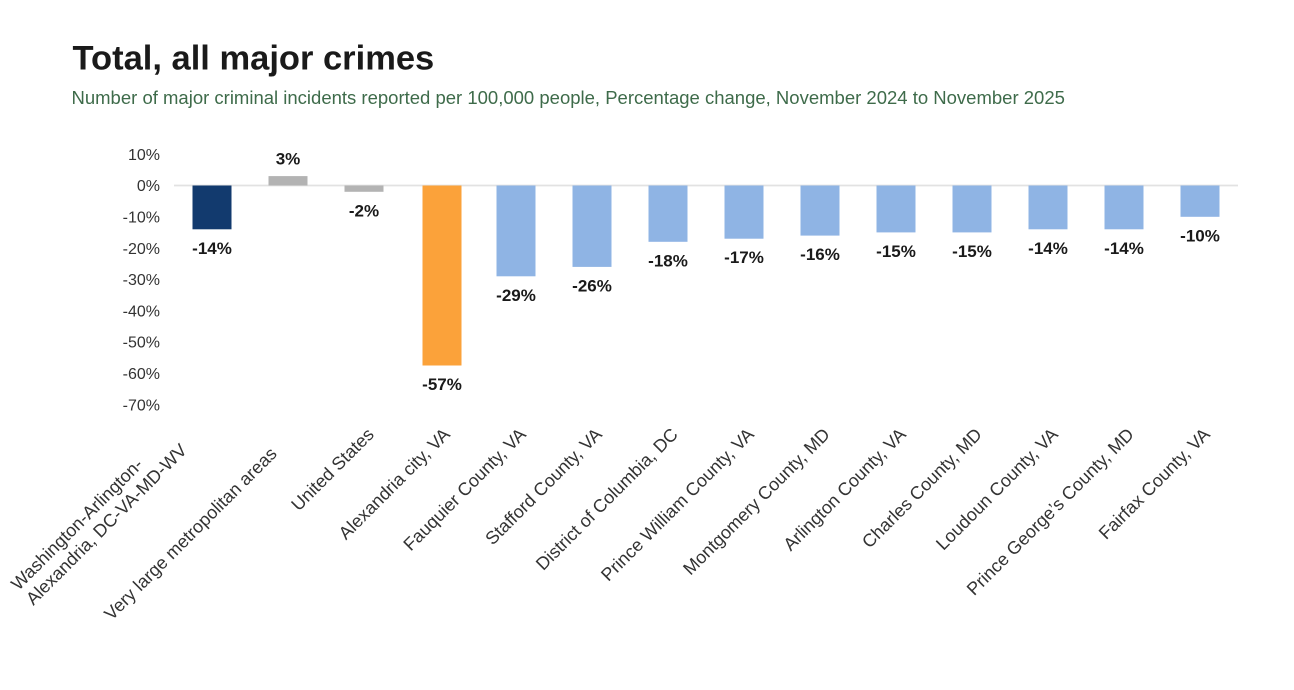 This screenshot has width=1294, height=690. Describe the element at coordinates (77, 524) in the screenshot. I see `svg-text: Washington-Arlington-` at that location.